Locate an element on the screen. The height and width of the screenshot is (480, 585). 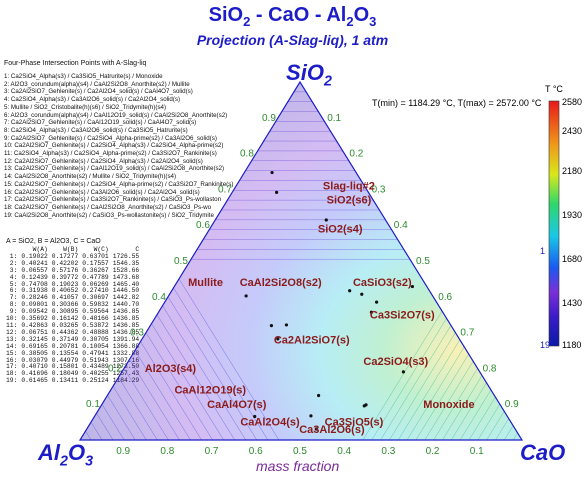
composition-cell: 1391.94 is located at coordinates (126, 339).